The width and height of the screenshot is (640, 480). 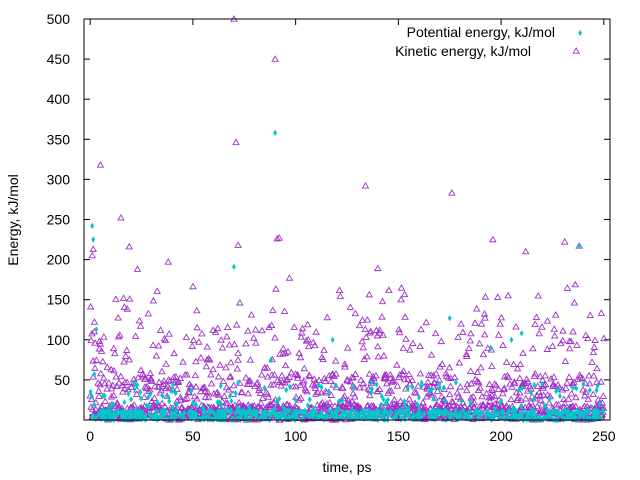 What do you see at coordinates (90, 436) in the screenshot?
I see `x-tick-label: 0` at bounding box center [90, 436].